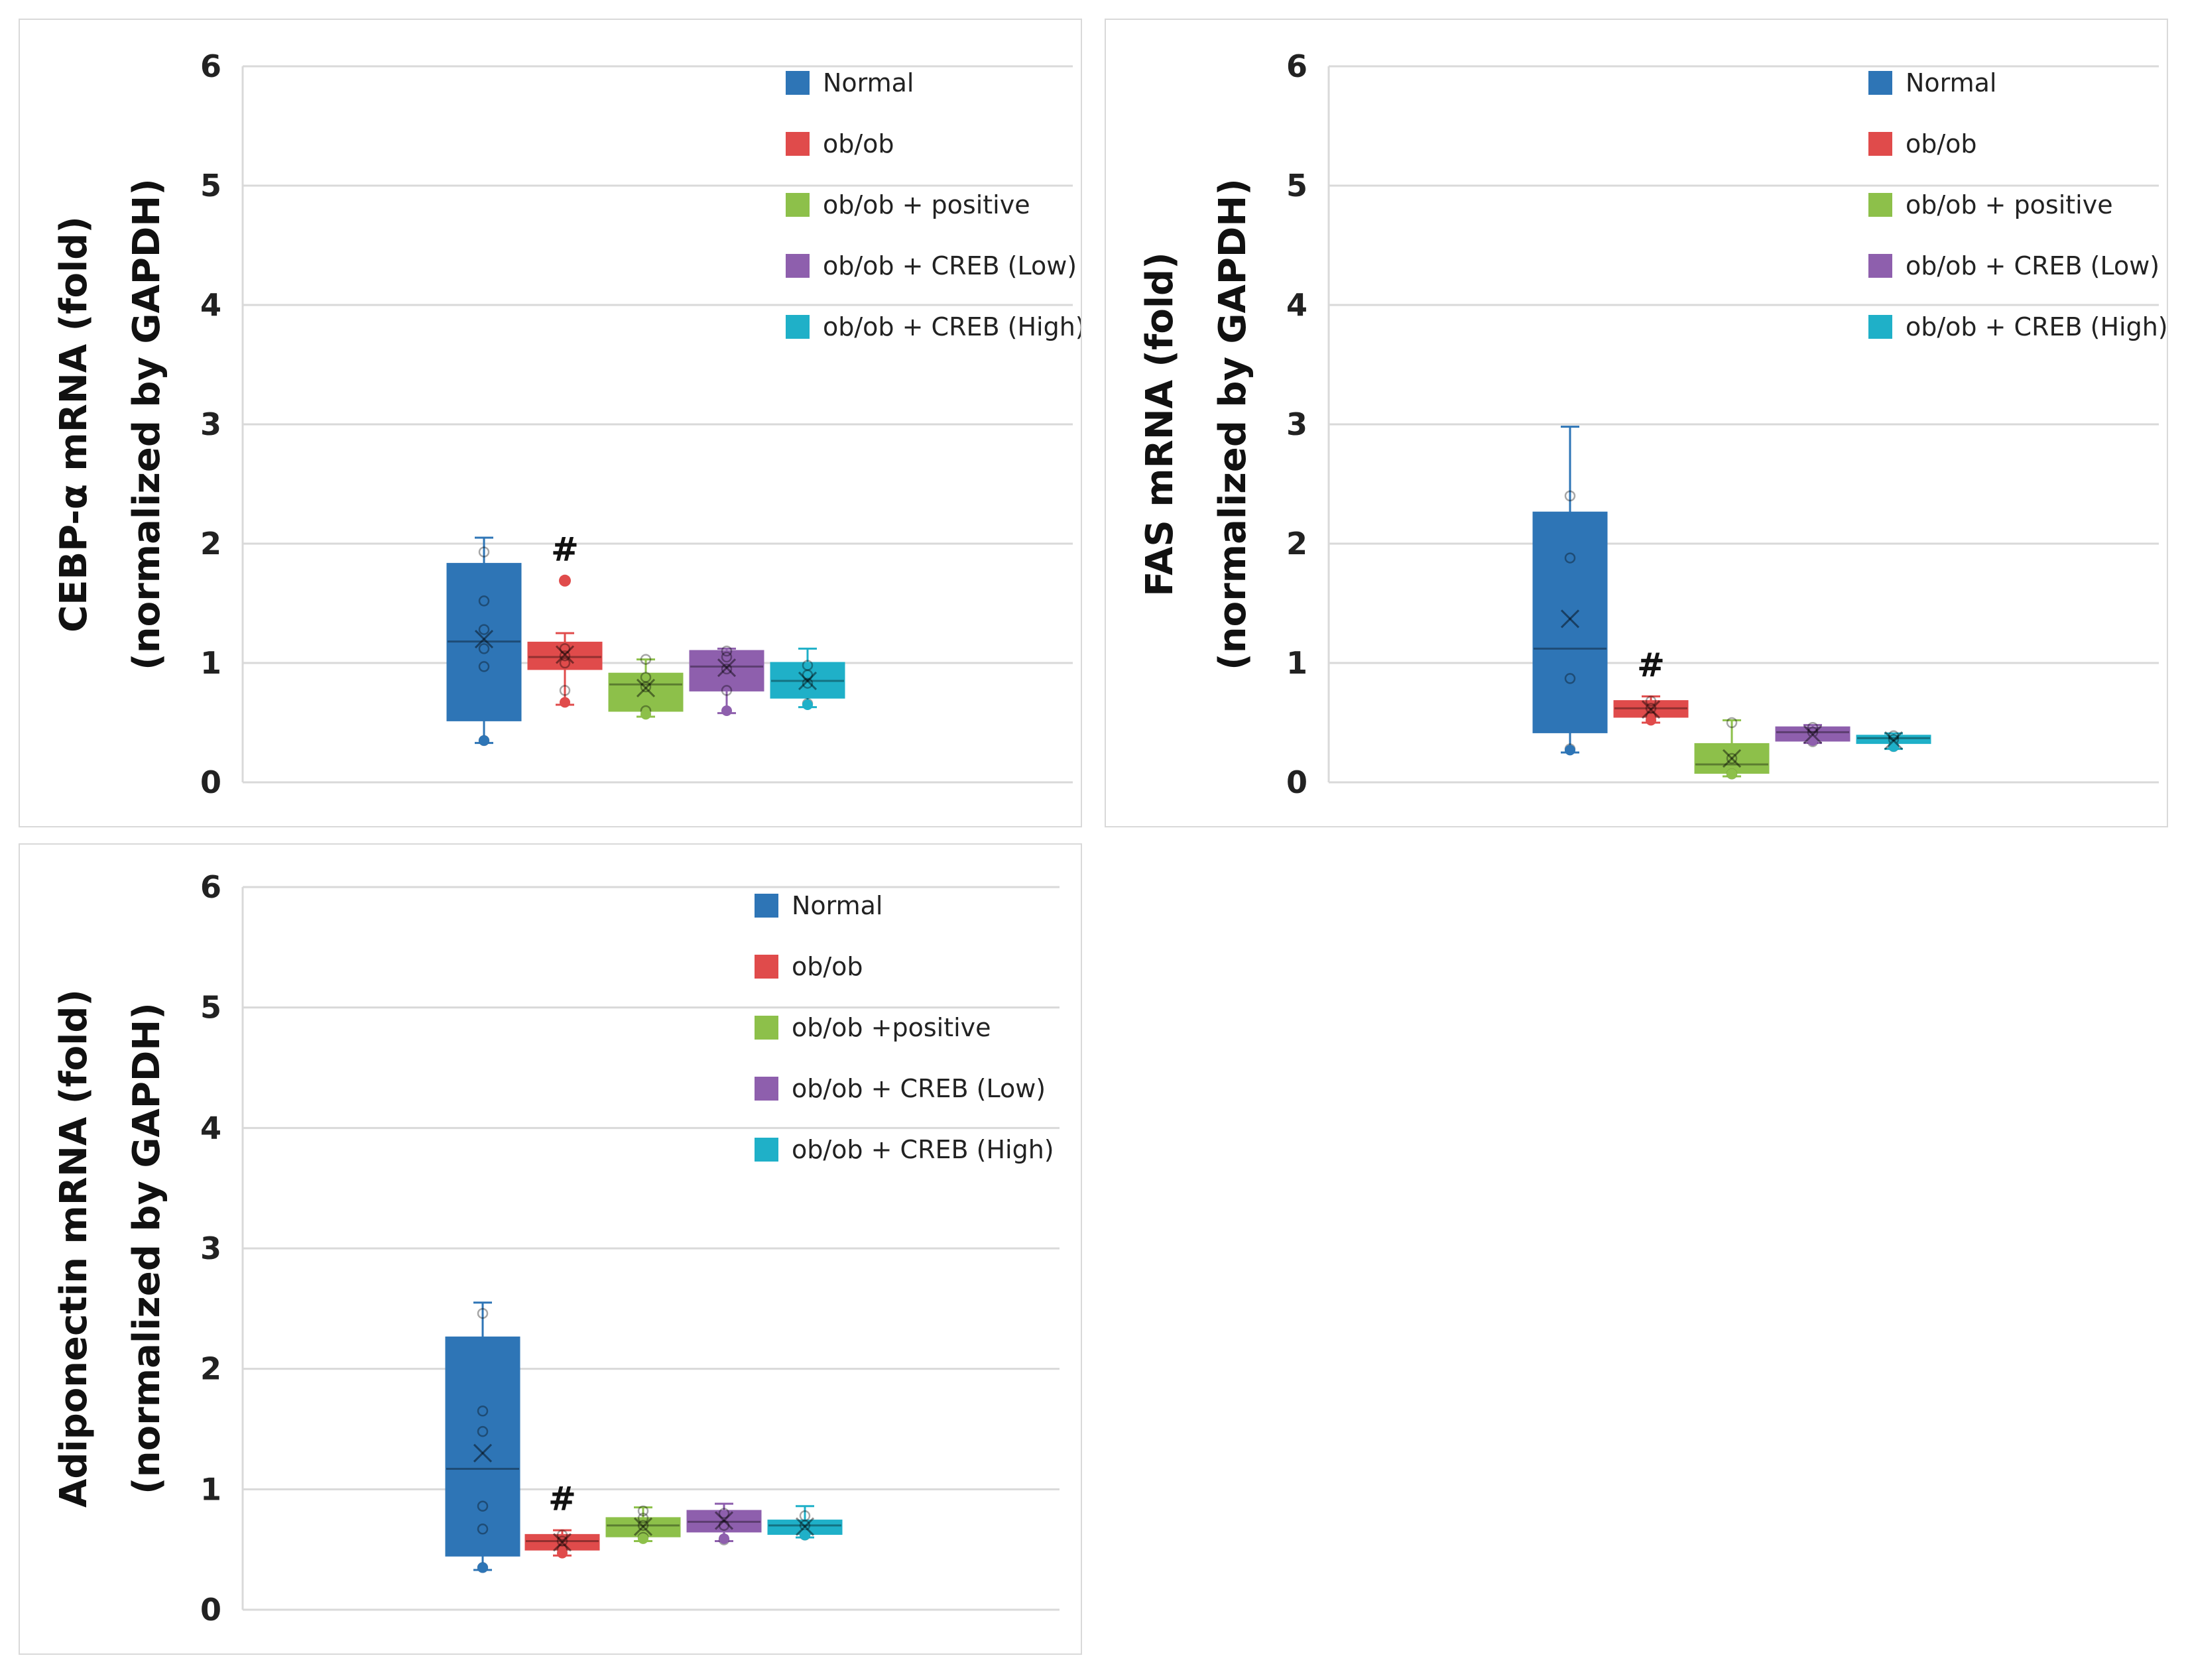 Image resolution: width=2186 pixels, height=1680 pixels. Describe the element at coordinates (2033, 265) in the screenshot. I see `legend-label: ob/ob + CREB (Low)` at that location.